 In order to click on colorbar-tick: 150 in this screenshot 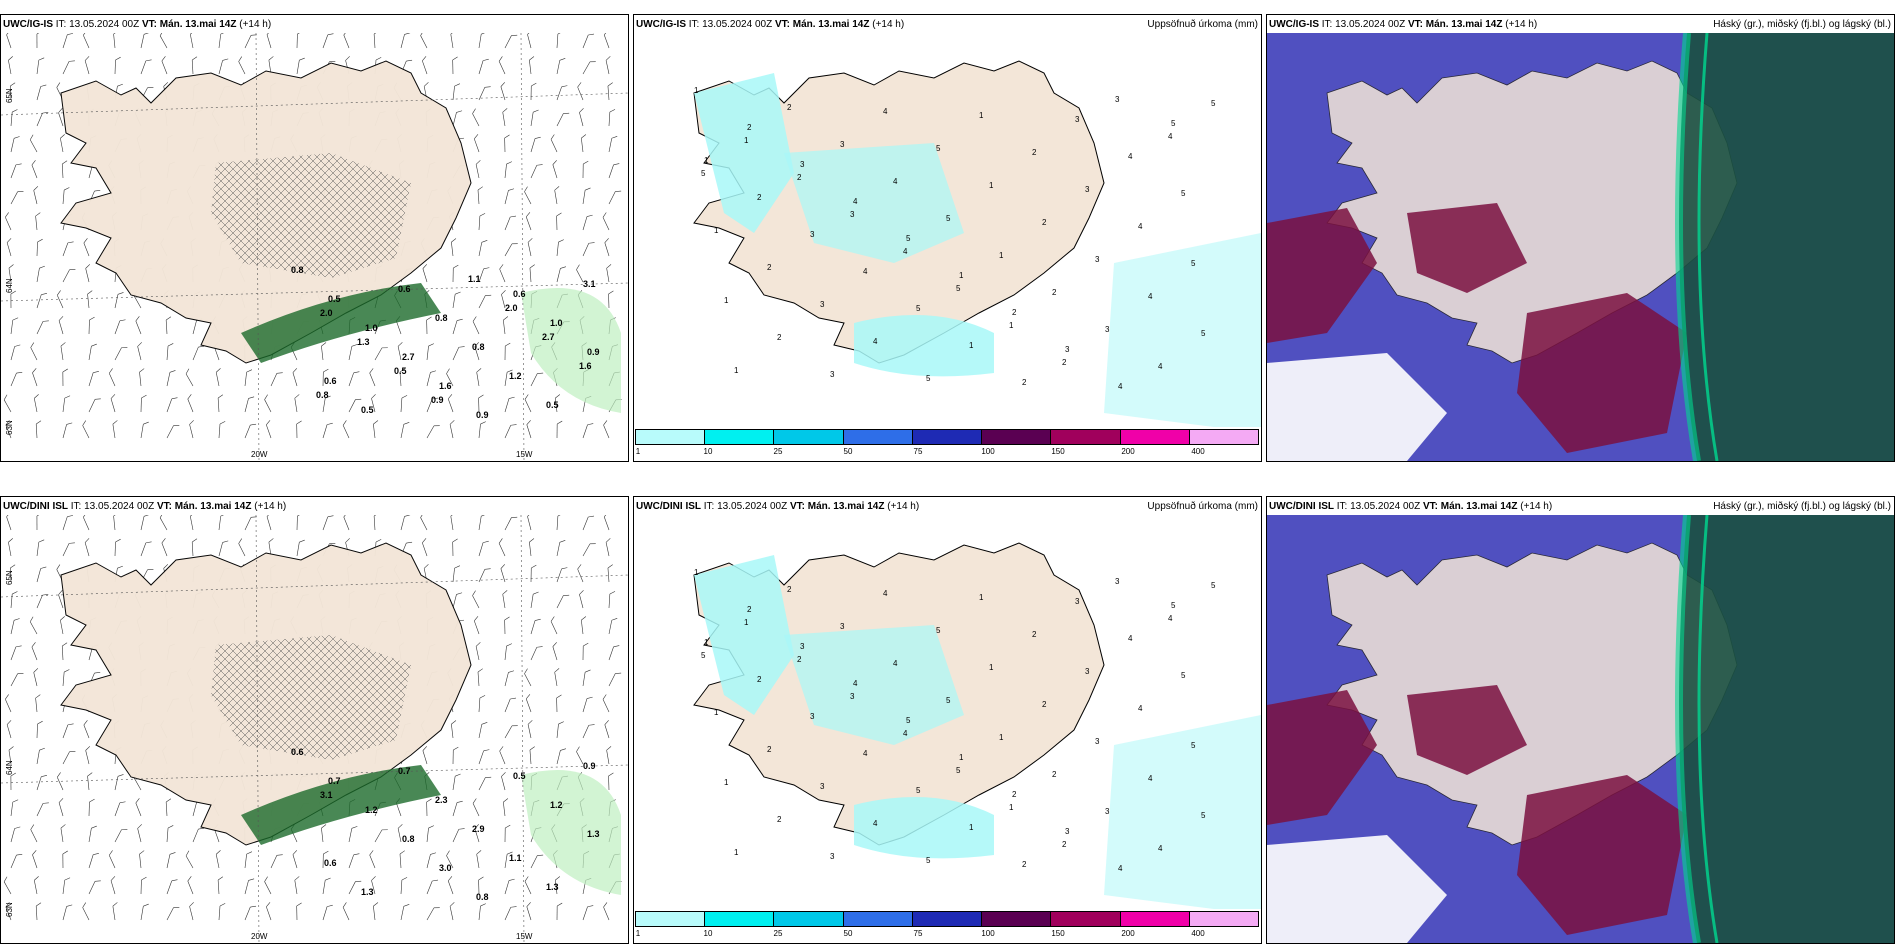, I will do `click(1058, 933)`.